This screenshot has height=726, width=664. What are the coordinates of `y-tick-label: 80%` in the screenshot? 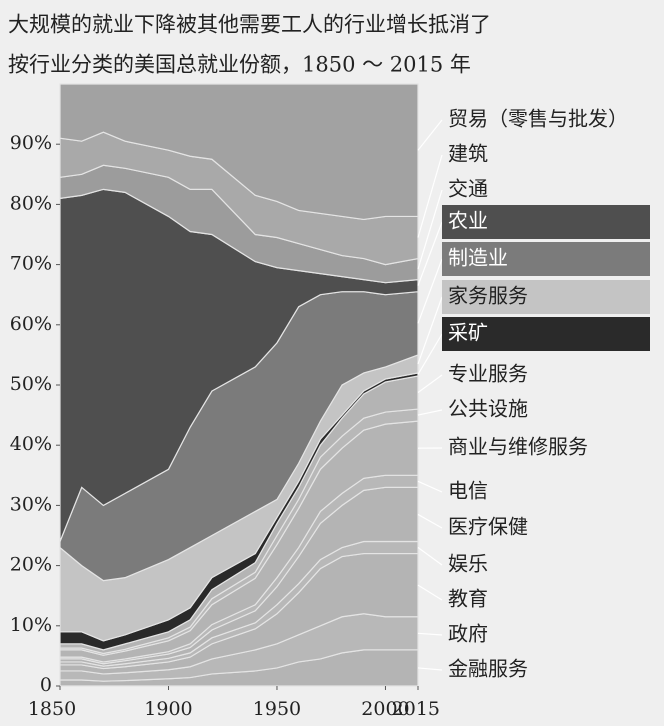 It's located at (31, 203).